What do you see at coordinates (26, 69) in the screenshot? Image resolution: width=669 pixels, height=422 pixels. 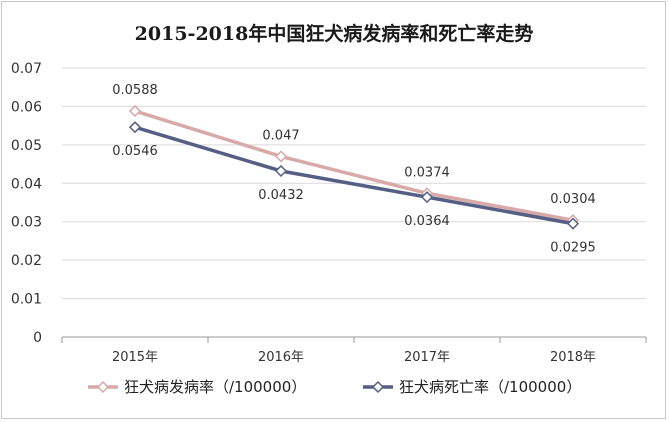 I see `y-tick-label: 0.07` at bounding box center [26, 69].